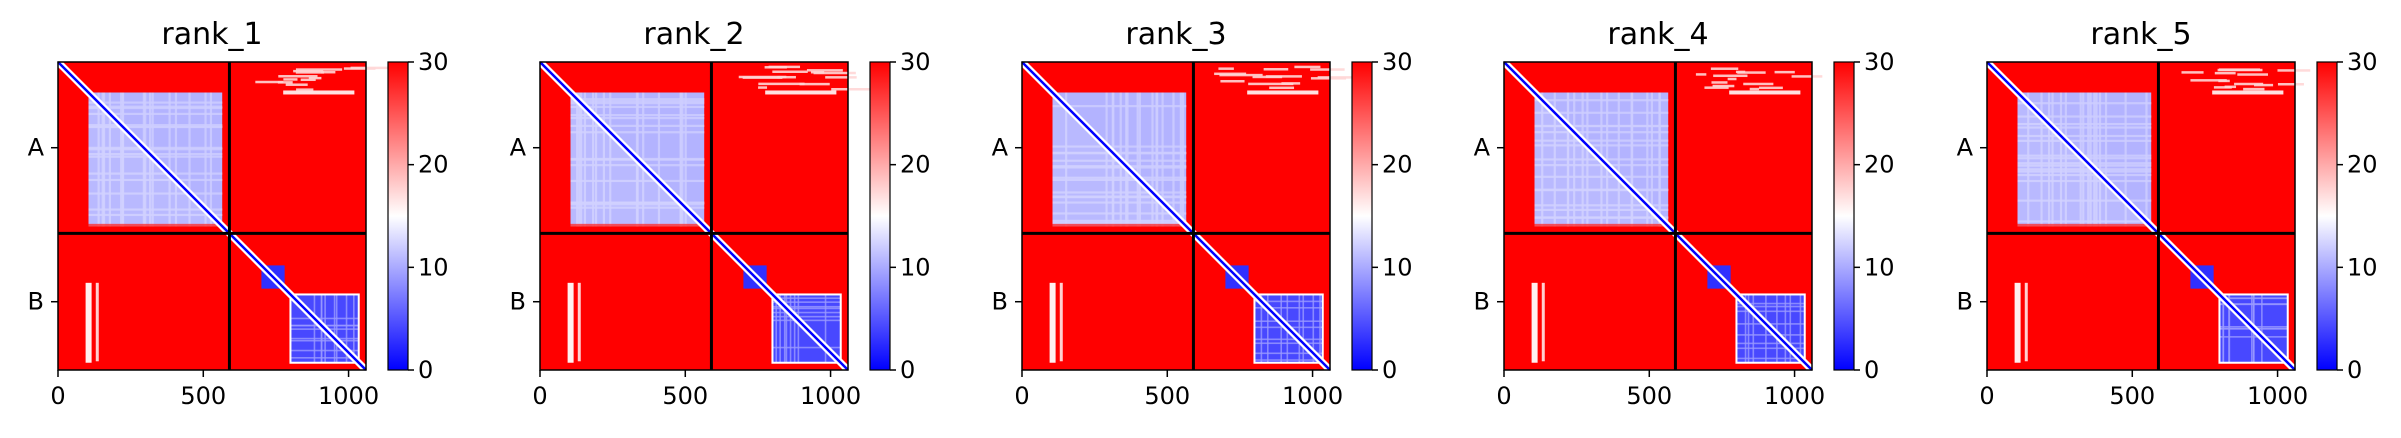  What do you see at coordinates (433, 62) in the screenshot?
I see `colorbar-tick-label: 30` at bounding box center [433, 62].